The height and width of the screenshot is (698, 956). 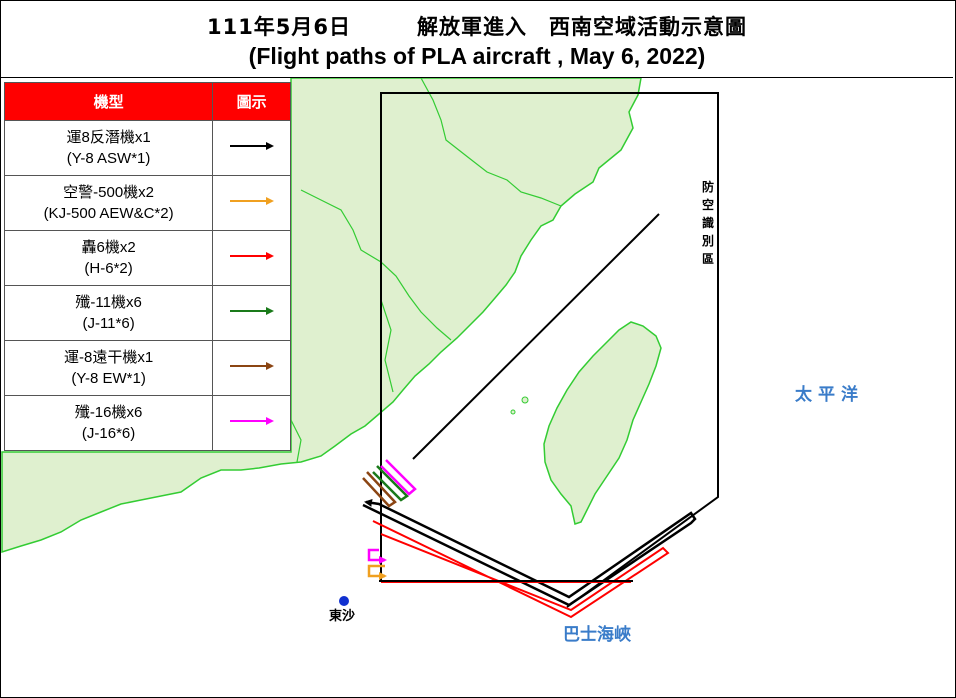 What do you see at coordinates (108, 148) in the screenshot?
I see `legend-aircraft-name: 運8反潛機x1 (Y-8 ASW*1)` at bounding box center [108, 148].